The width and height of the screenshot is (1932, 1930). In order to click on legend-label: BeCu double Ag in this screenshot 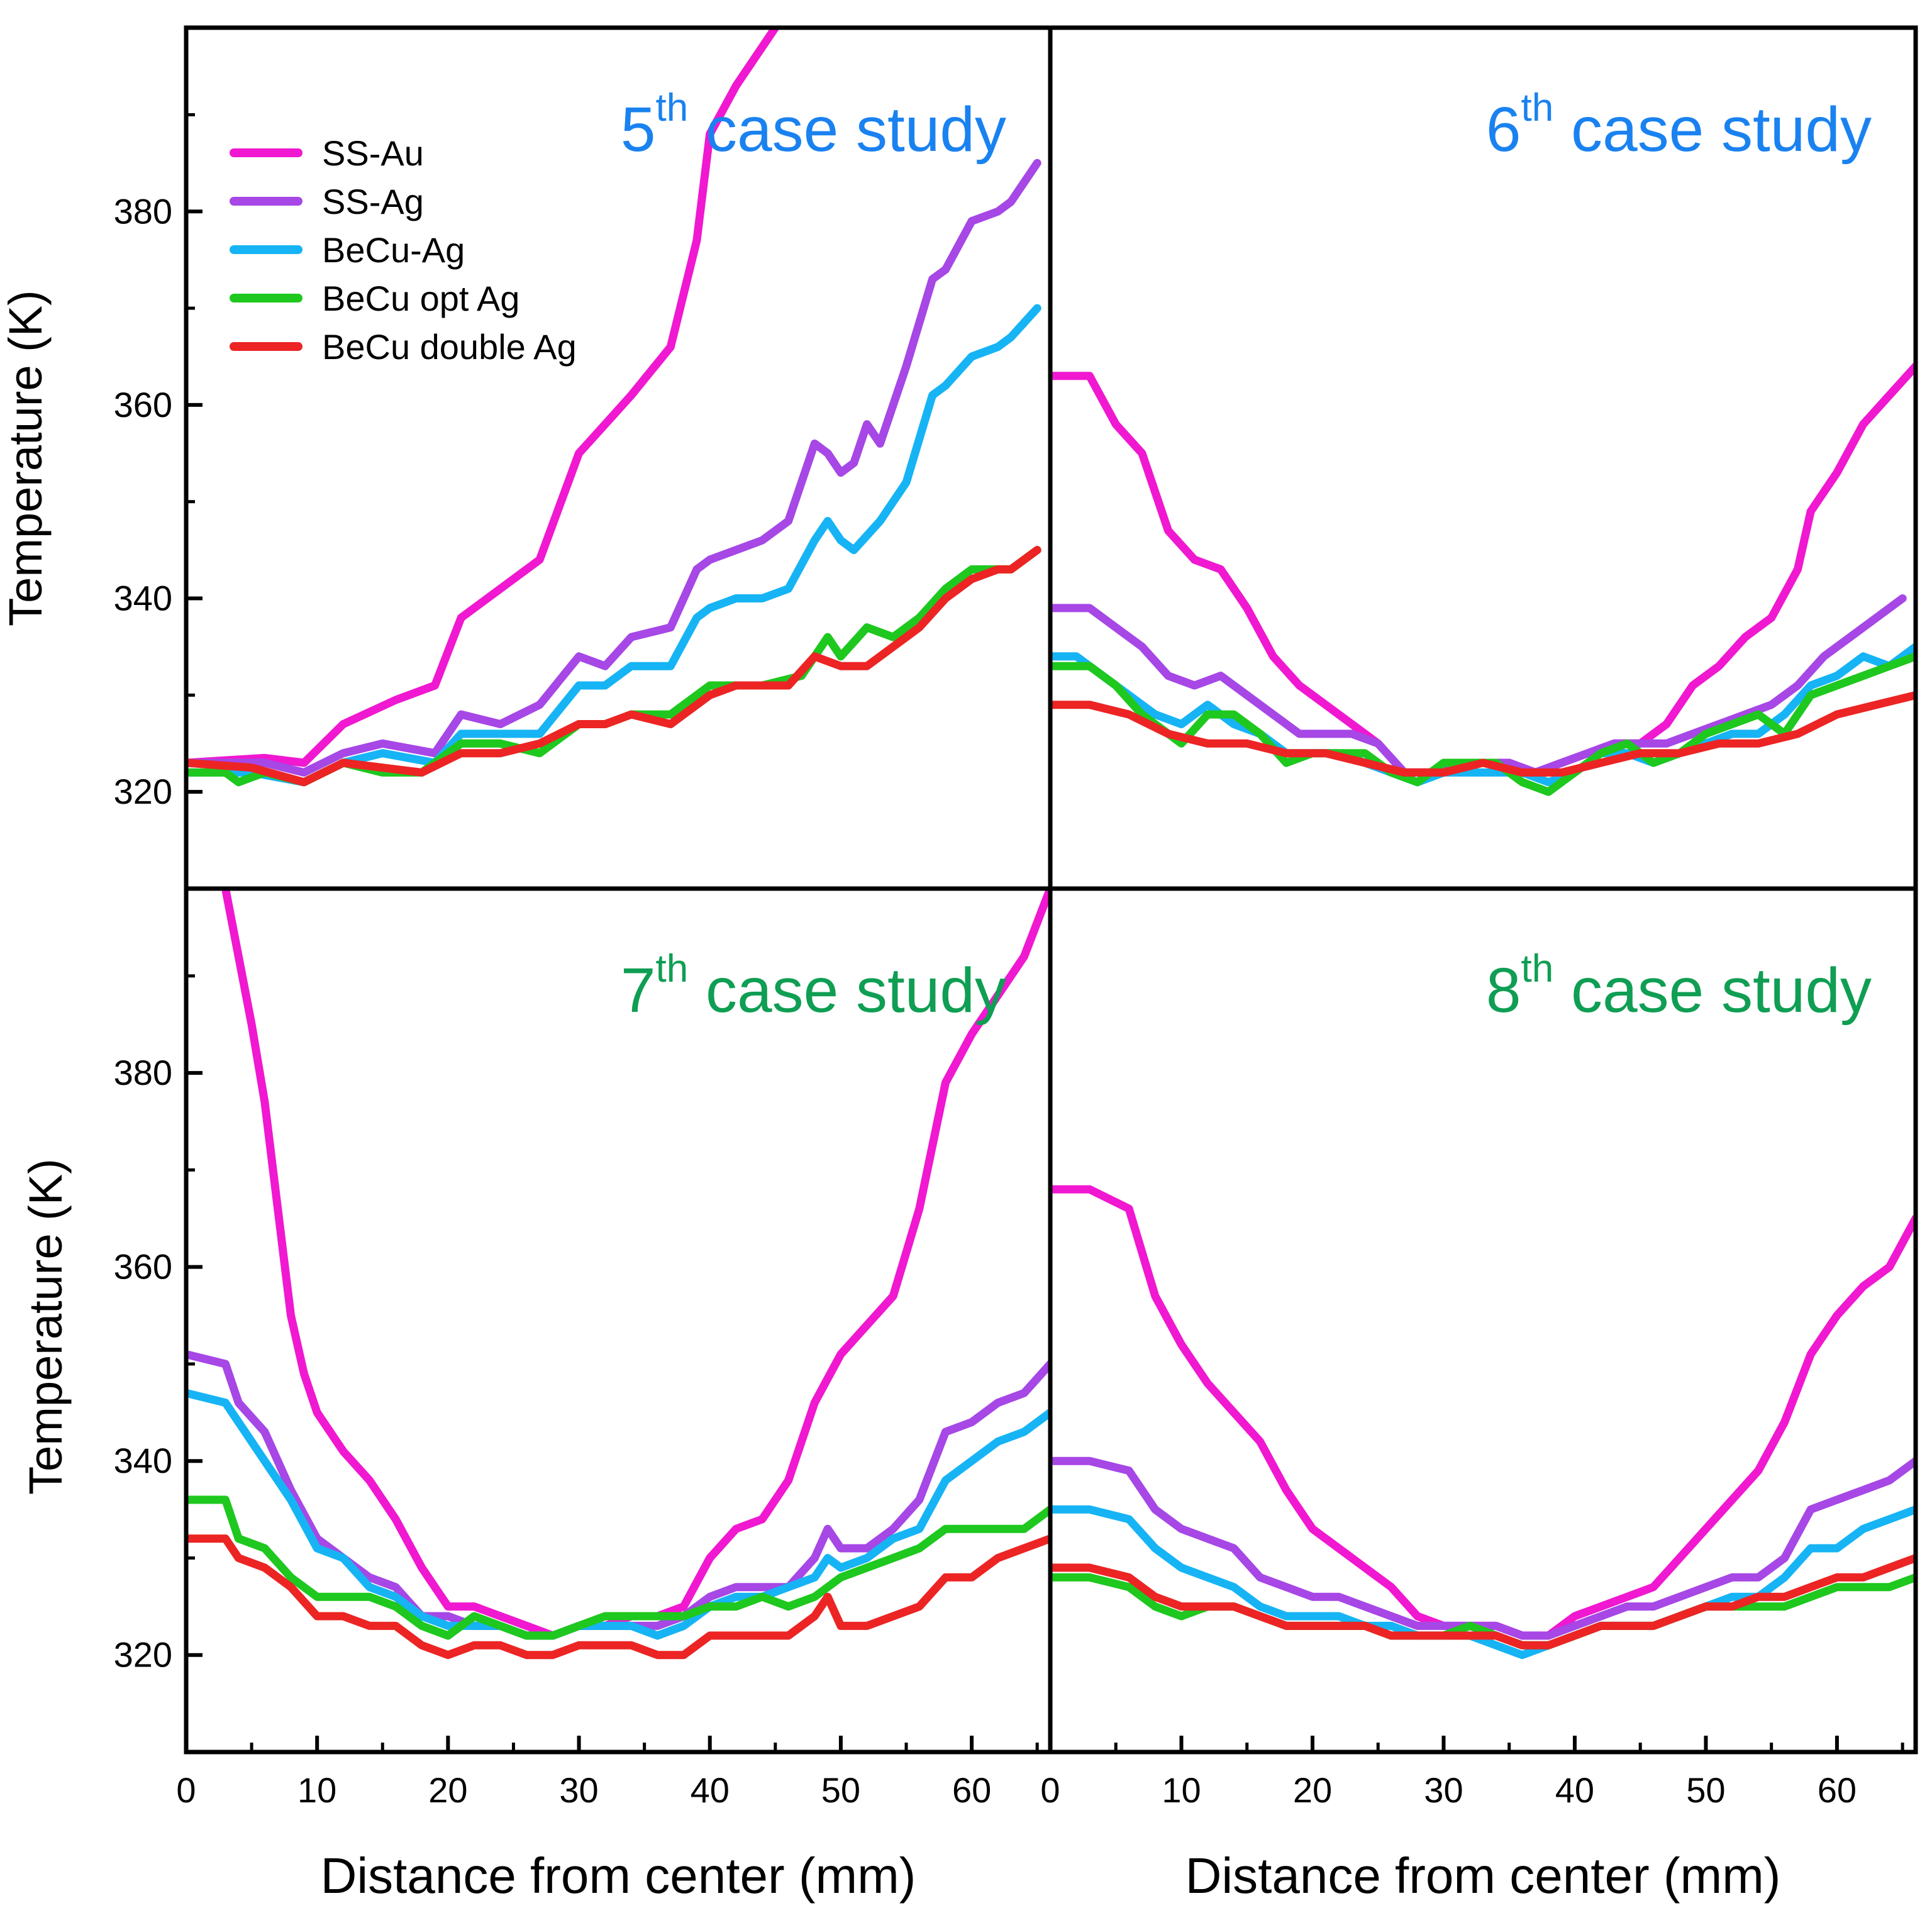, I will do `click(449, 347)`.